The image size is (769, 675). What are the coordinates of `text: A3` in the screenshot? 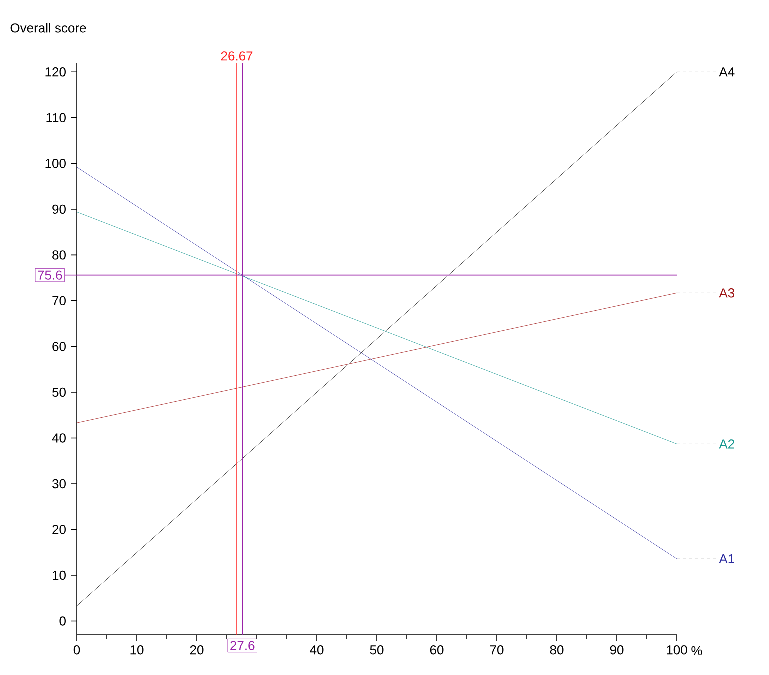 It's located at (727, 293).